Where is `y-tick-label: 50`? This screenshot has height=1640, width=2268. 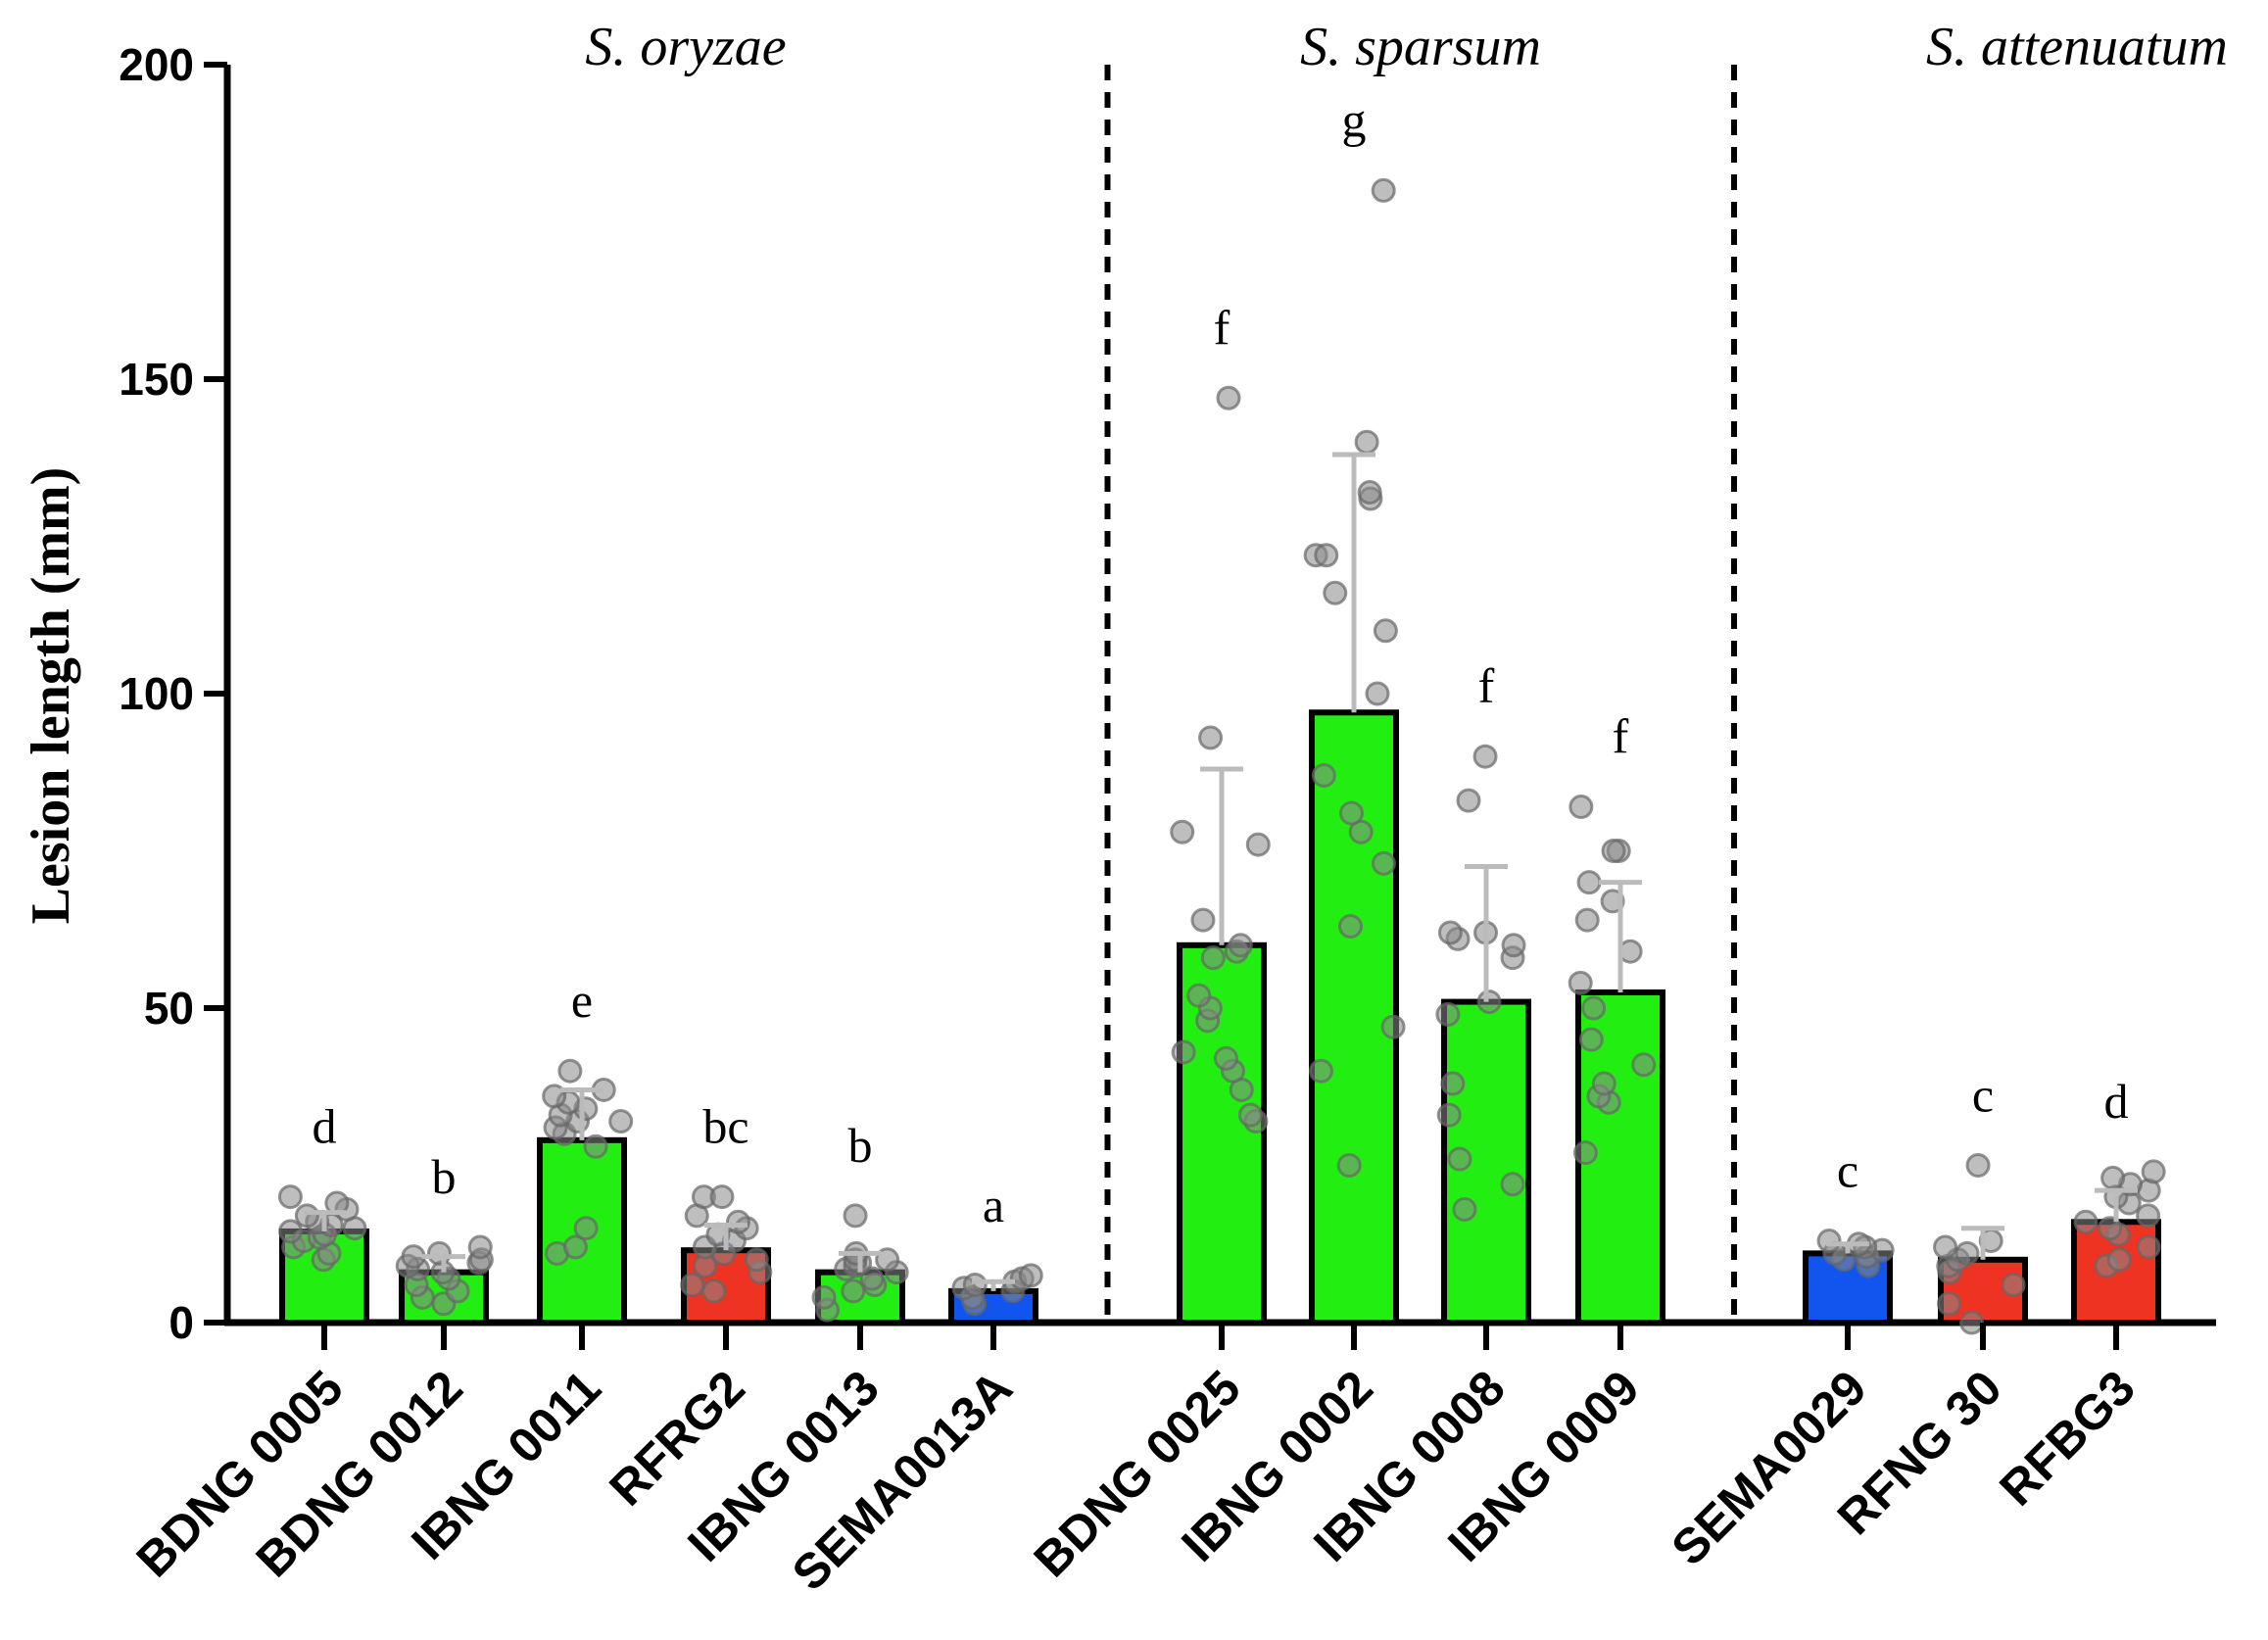 y-tick-label: 50 is located at coordinates (169, 1008).